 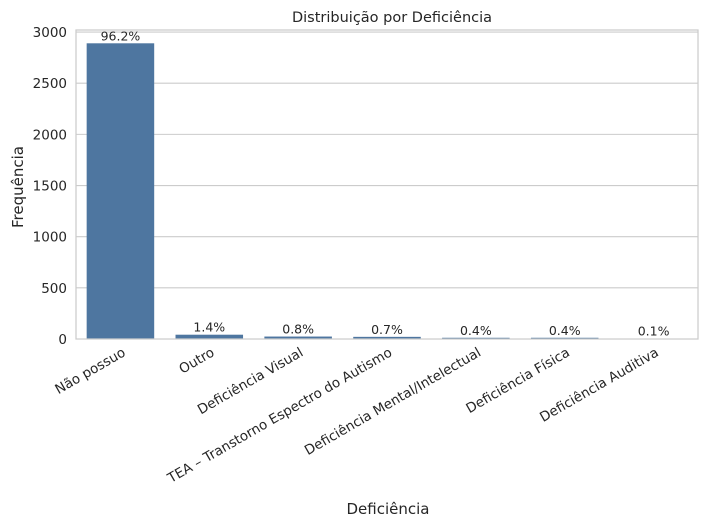 I want to click on y-tick-label: 1000, so click(x=50, y=238).